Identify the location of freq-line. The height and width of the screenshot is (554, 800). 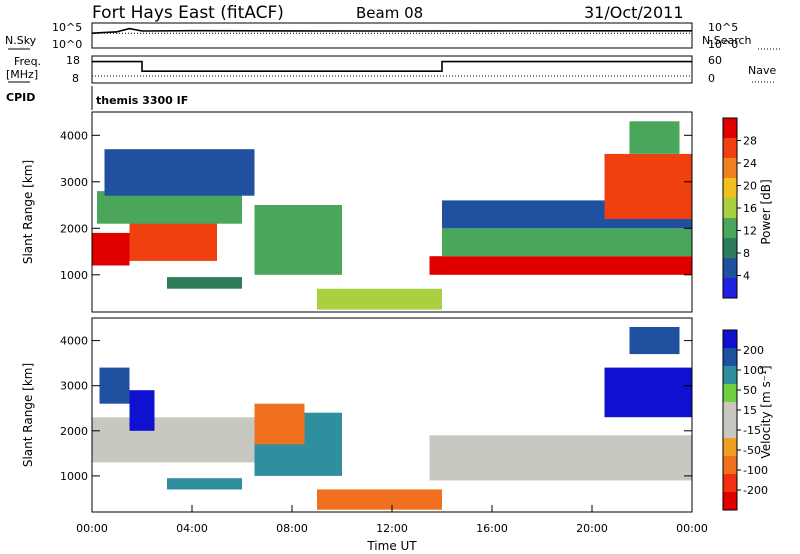
(392, 66).